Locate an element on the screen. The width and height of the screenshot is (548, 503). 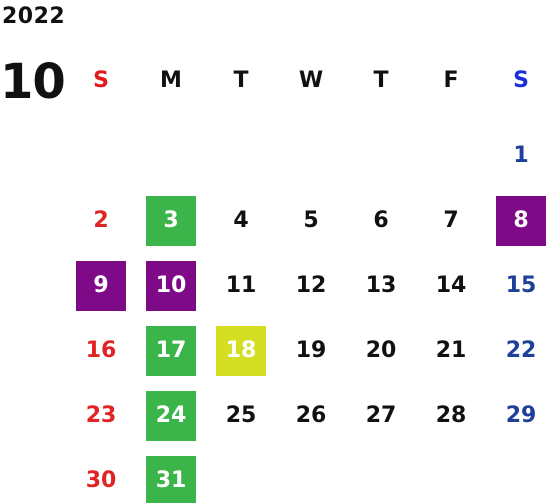
day-number: 5 is located at coordinates (311, 220).